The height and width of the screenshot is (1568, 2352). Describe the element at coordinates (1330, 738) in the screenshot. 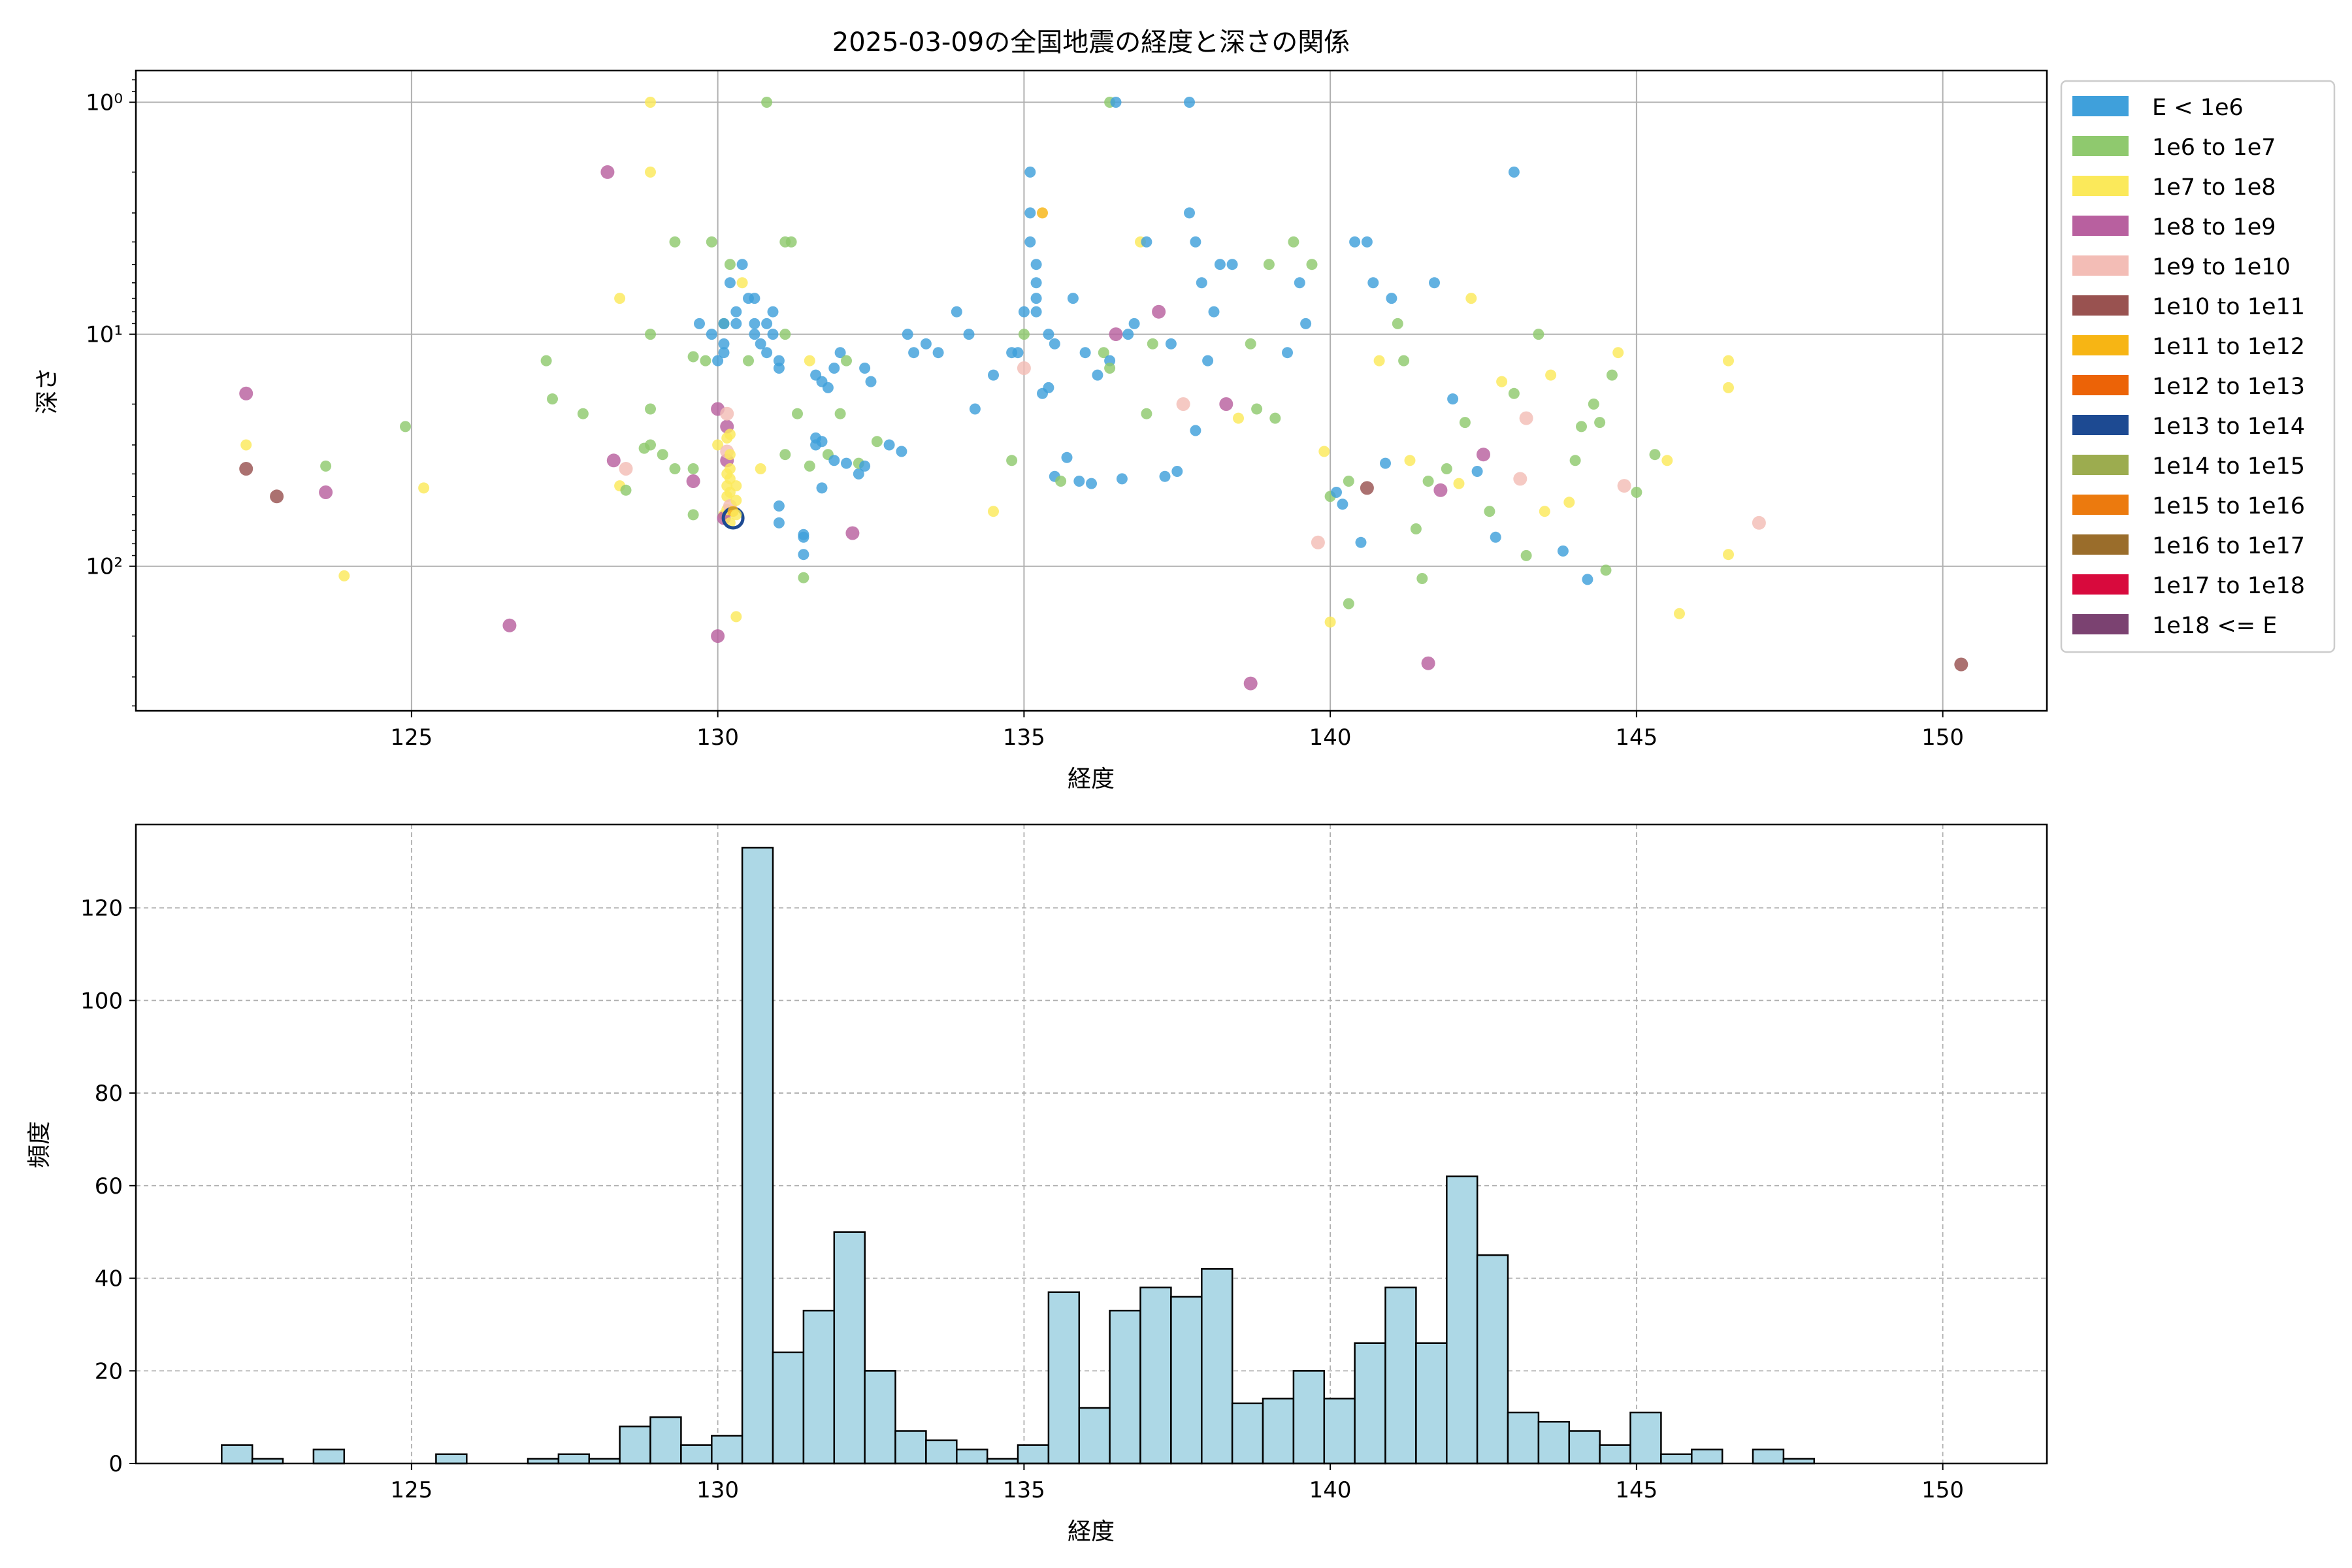

I see `scatter-xtick-label: 140` at that location.